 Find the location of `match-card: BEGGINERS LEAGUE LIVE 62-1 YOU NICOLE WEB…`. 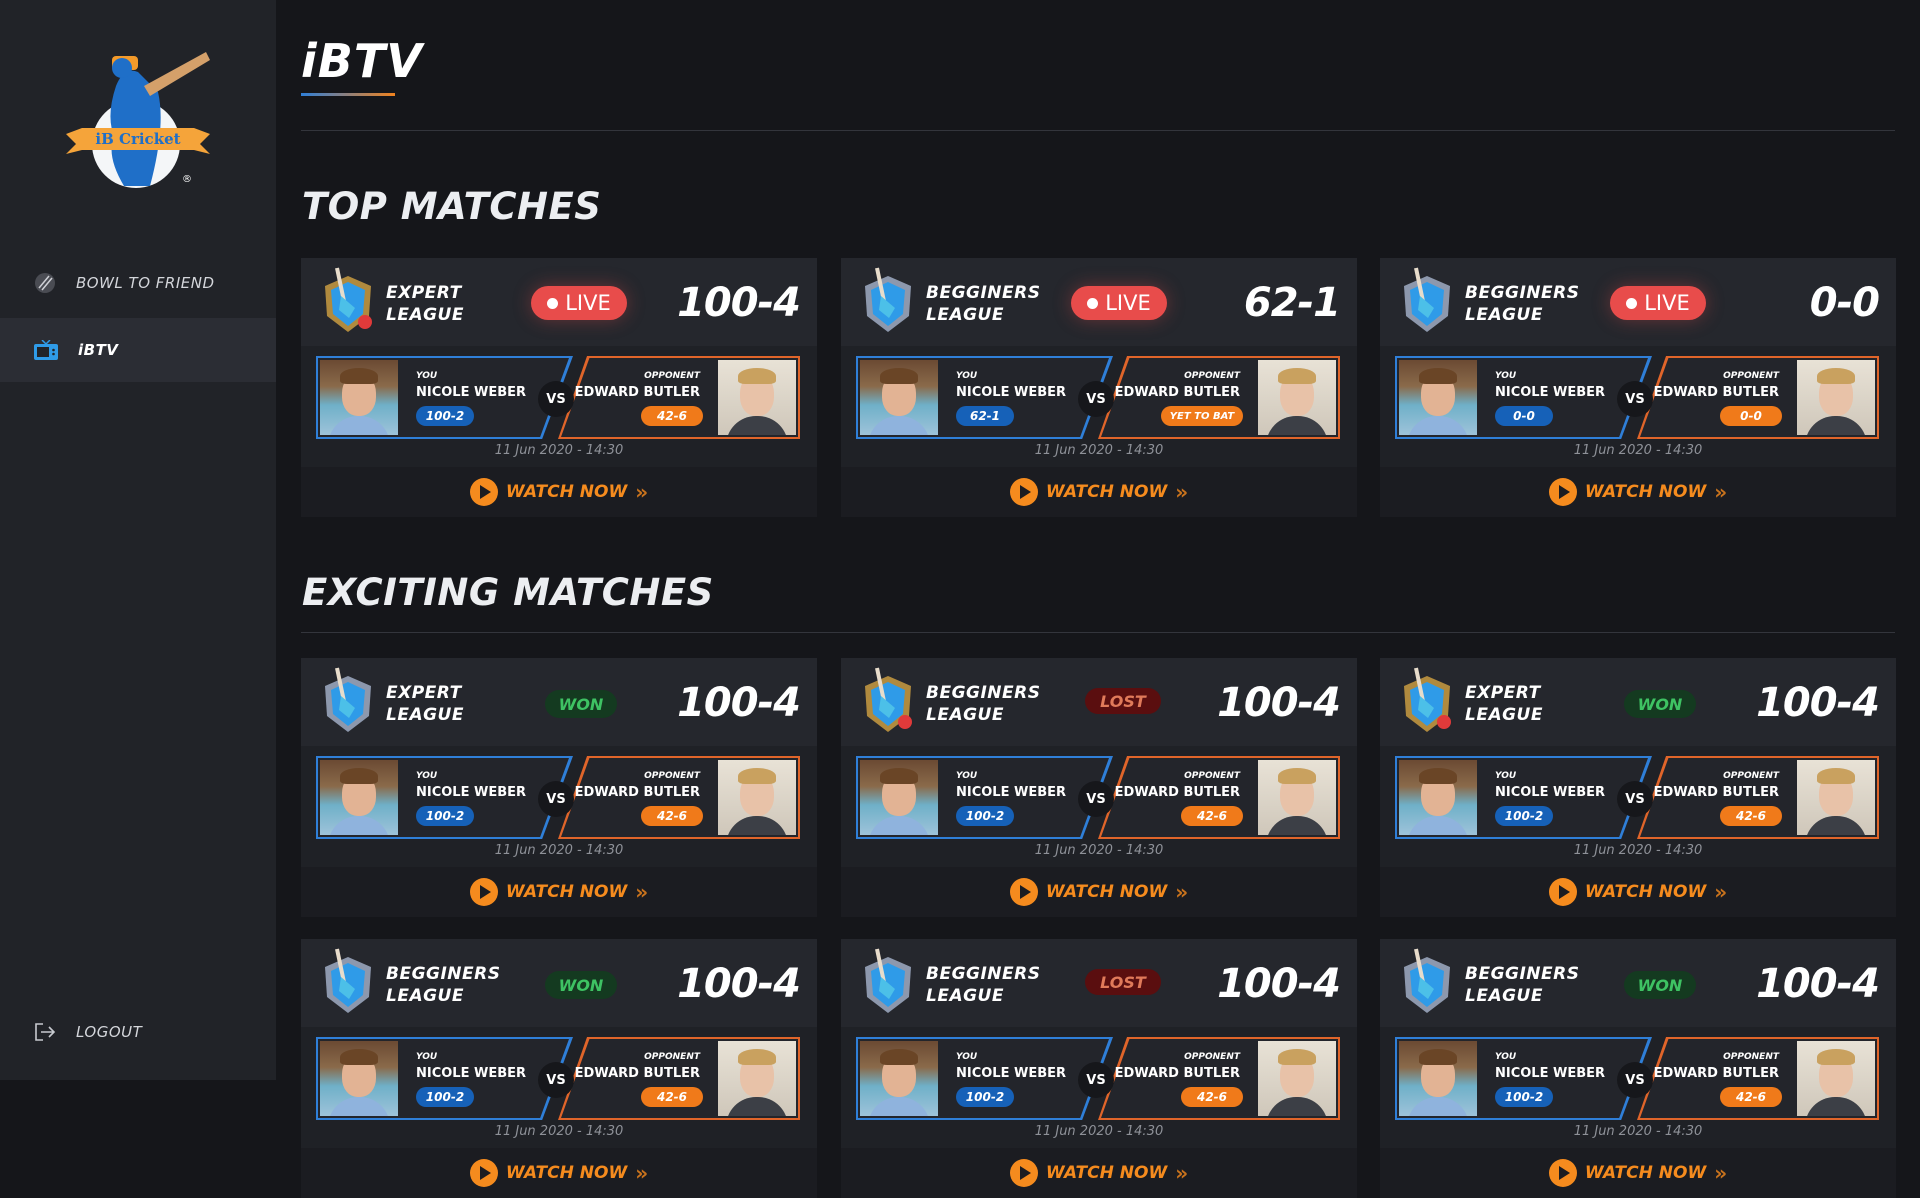

match-card: BEGGINERS LEAGUE LIVE 62-1 YOU NICOLE WEB… is located at coordinates (1099, 387).